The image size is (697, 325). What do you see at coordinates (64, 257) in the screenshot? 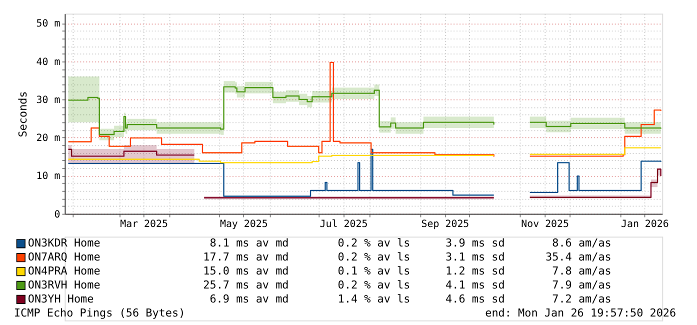
I see `legend-label: ON7ARQ Home` at bounding box center [64, 257].